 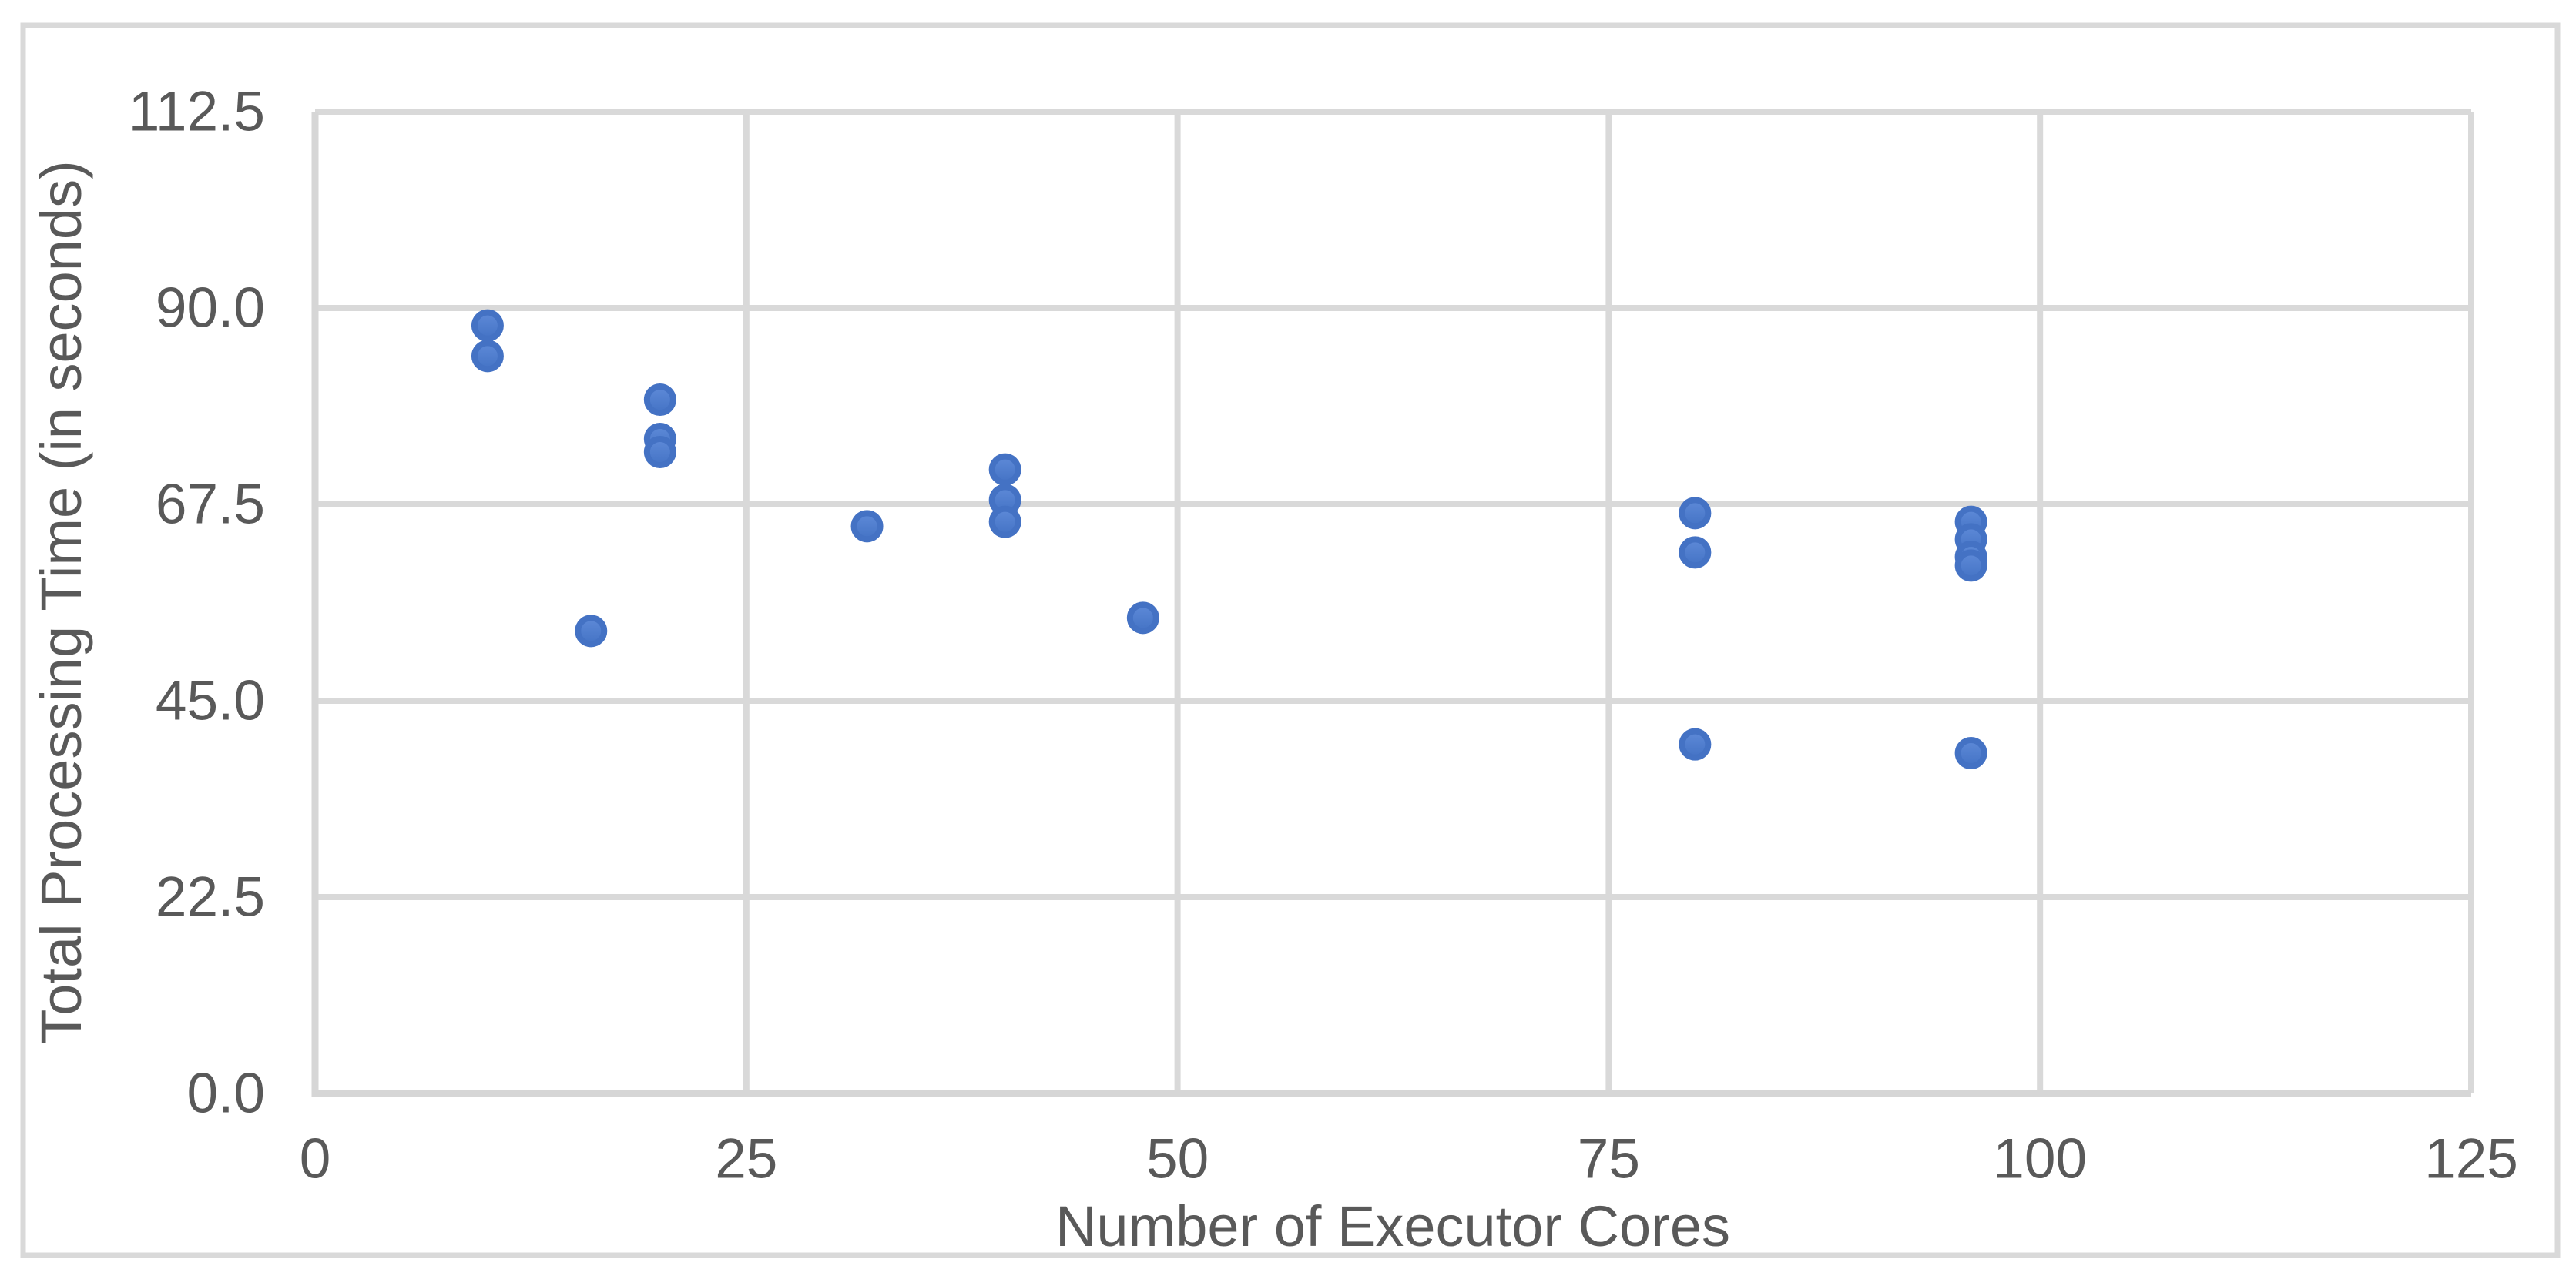 What do you see at coordinates (210, 505) in the screenshot?
I see `y-tick-label: 67.5` at bounding box center [210, 505].